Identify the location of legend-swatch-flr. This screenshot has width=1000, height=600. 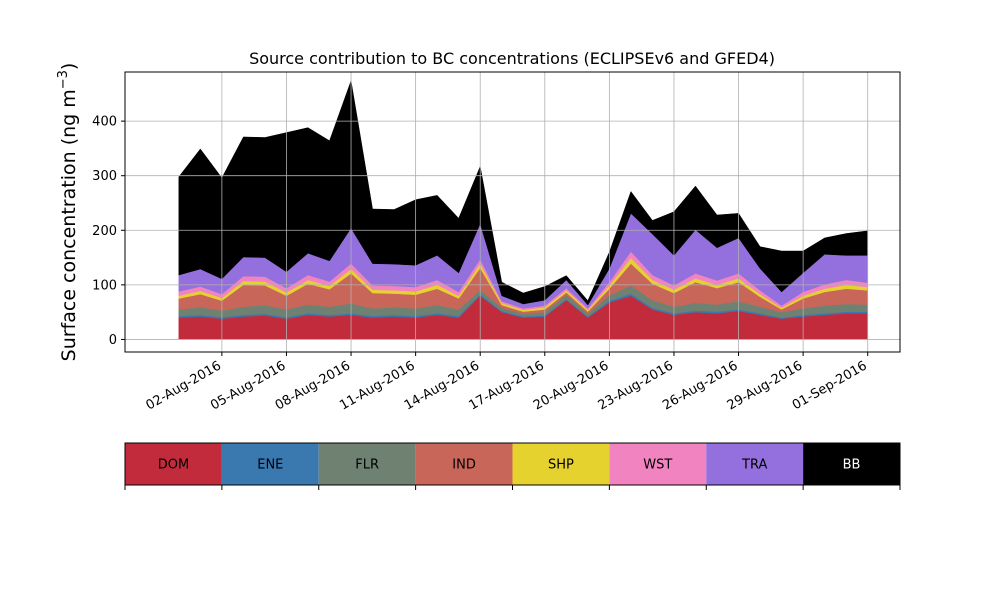
(367, 464).